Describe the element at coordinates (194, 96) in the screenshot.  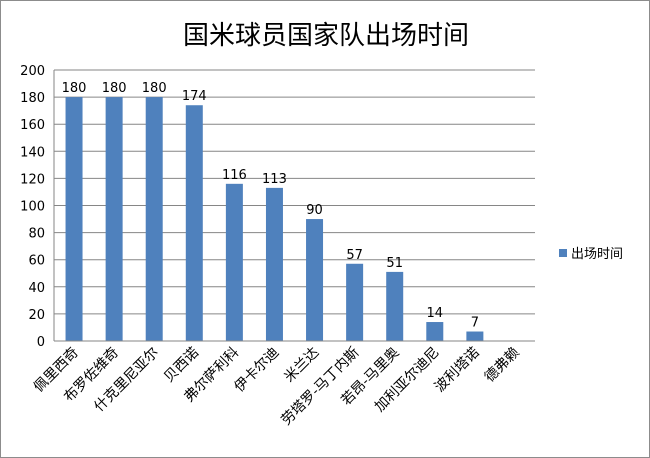
I see `bar-data-label: 174` at that location.